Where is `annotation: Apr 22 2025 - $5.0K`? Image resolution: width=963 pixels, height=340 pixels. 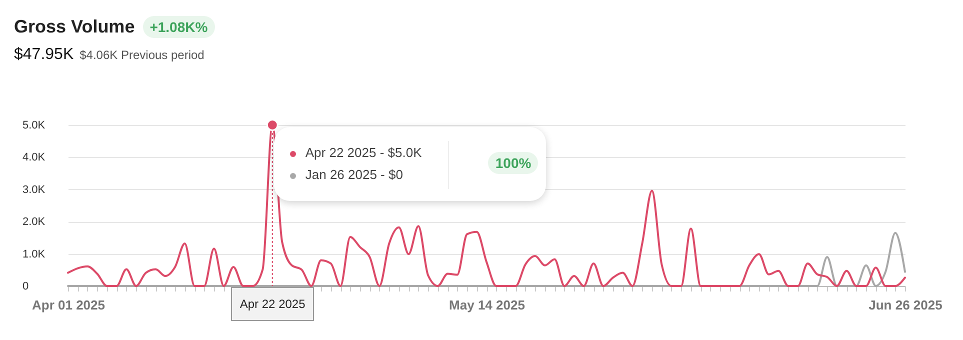
annotation: Apr 22 2025 - $5.0K is located at coordinates (363, 152).